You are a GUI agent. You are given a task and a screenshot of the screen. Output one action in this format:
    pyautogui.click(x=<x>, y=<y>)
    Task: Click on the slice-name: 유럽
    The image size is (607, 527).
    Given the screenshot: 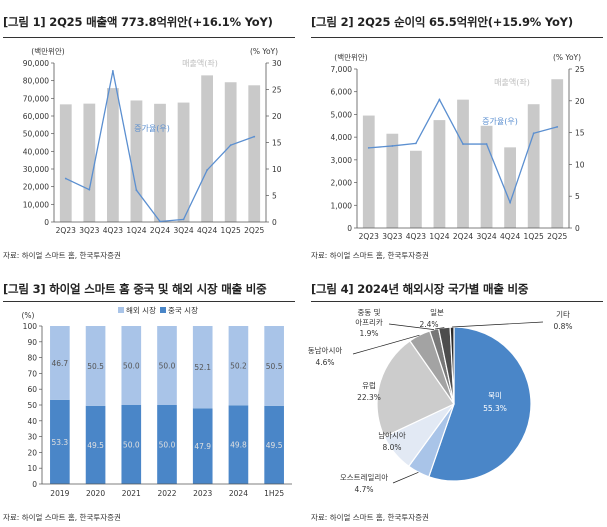 What is the action you would take?
    pyautogui.click(x=369, y=385)
    